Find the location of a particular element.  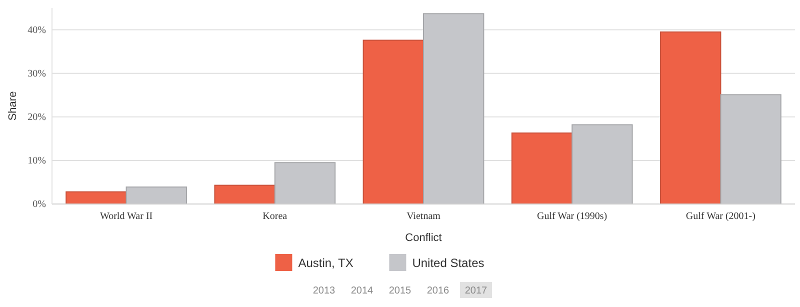

legend-label: United States is located at coordinates (448, 263).